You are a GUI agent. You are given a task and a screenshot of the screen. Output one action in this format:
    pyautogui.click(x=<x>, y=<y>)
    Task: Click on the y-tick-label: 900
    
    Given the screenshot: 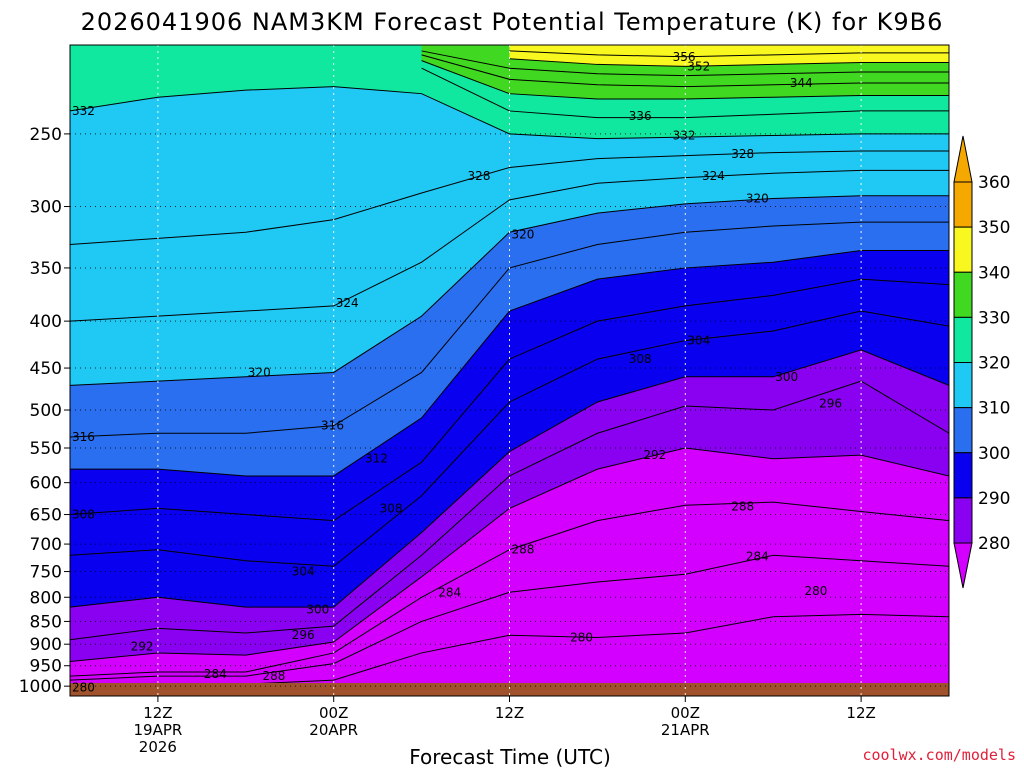 What is the action you would take?
    pyautogui.click(x=46, y=645)
    